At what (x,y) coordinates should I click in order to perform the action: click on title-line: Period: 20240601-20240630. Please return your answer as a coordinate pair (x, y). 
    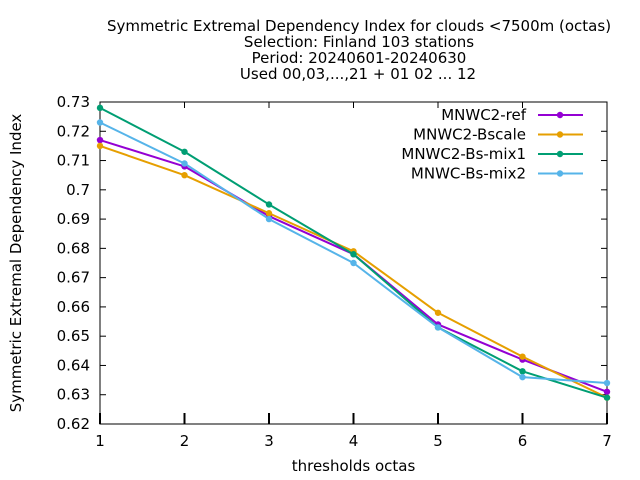
    Looking at the image, I should click on (359, 58).